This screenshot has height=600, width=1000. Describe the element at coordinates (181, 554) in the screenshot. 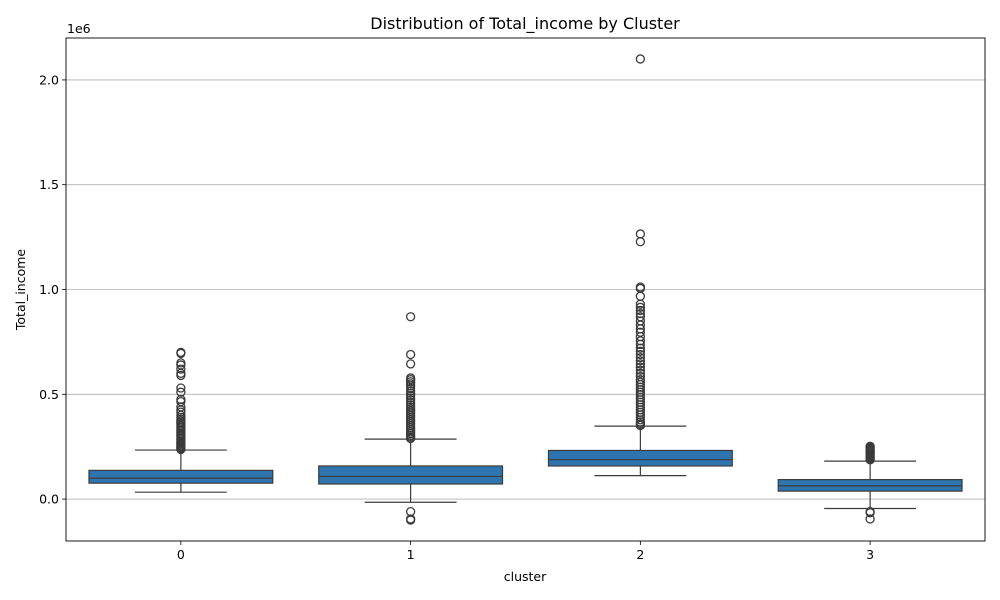

I see `x-tick-label-0: 0` at that location.